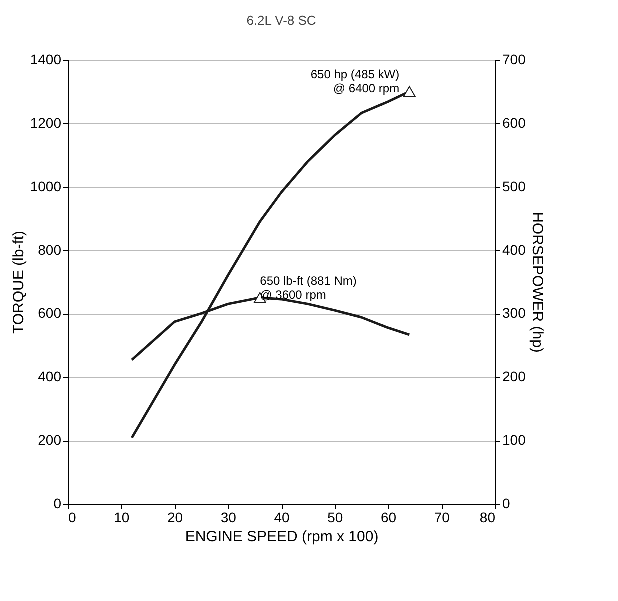 The width and height of the screenshot is (618, 601). What do you see at coordinates (50, 313) in the screenshot?
I see `y-tick-label: 600` at bounding box center [50, 313].